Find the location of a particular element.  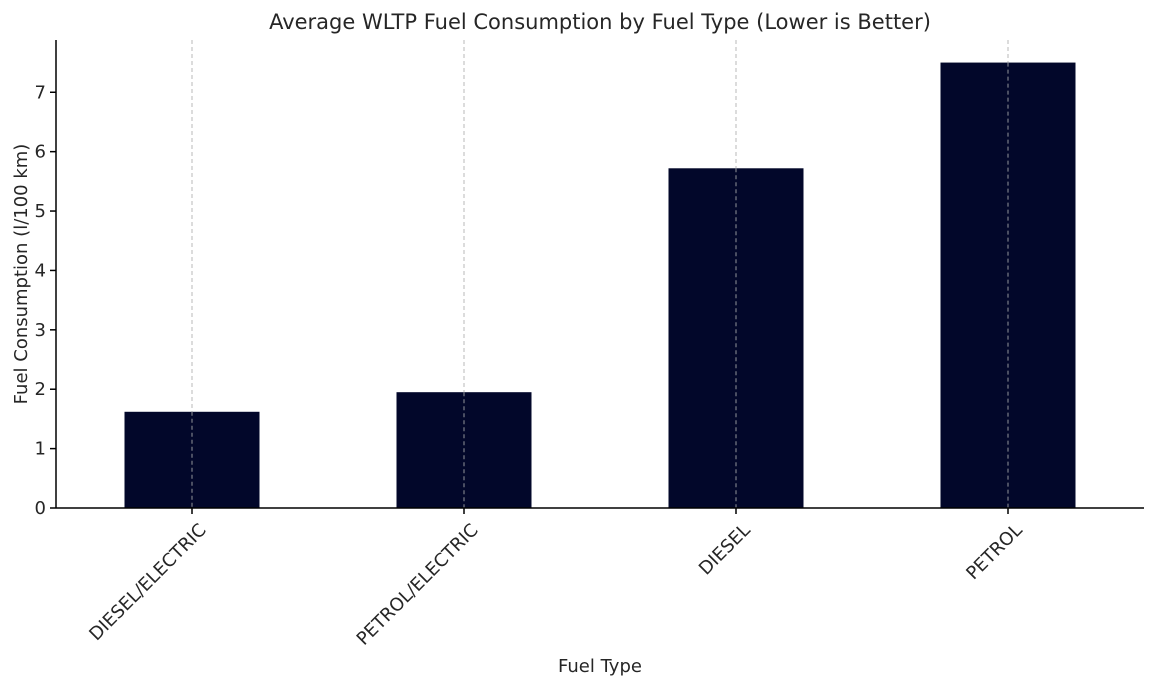

x-axis-label: Fuel Type is located at coordinates (600, 666).